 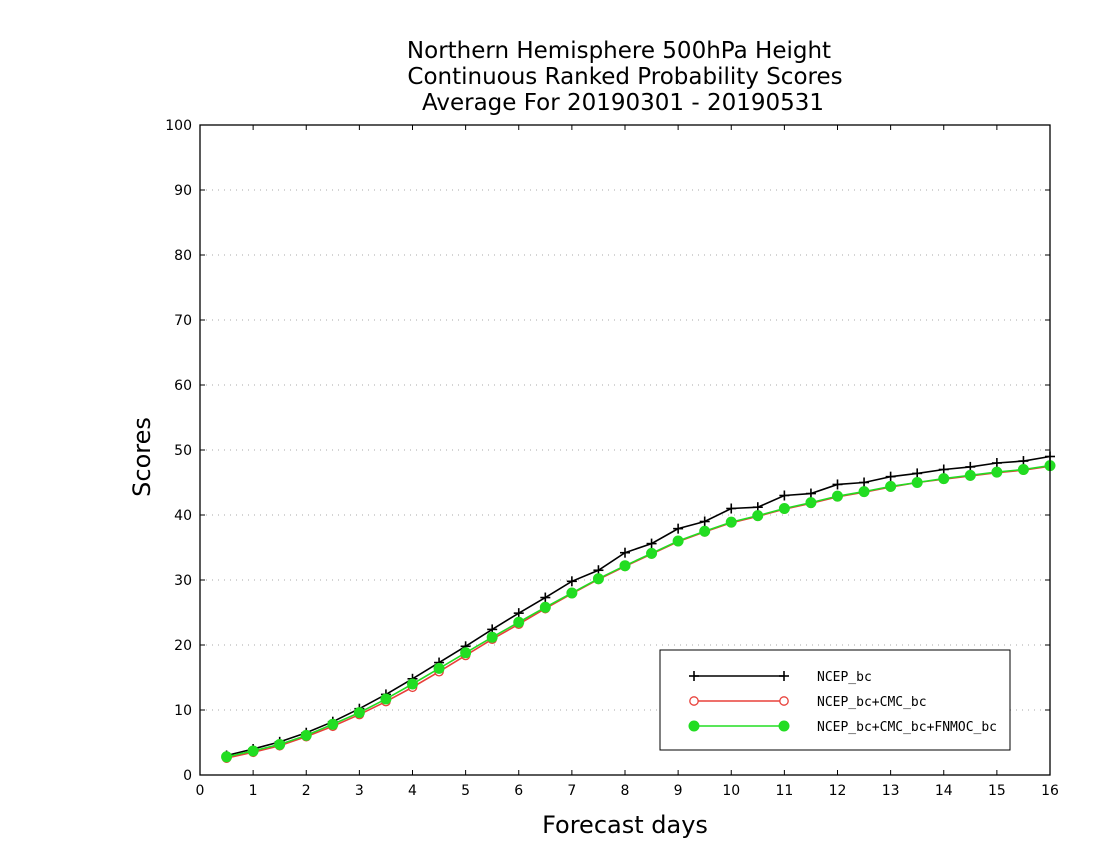 What do you see at coordinates (907, 727) in the screenshot?
I see `legend-label: NCEP_bc+CMC_bc+FNMOC_bc` at bounding box center [907, 727].